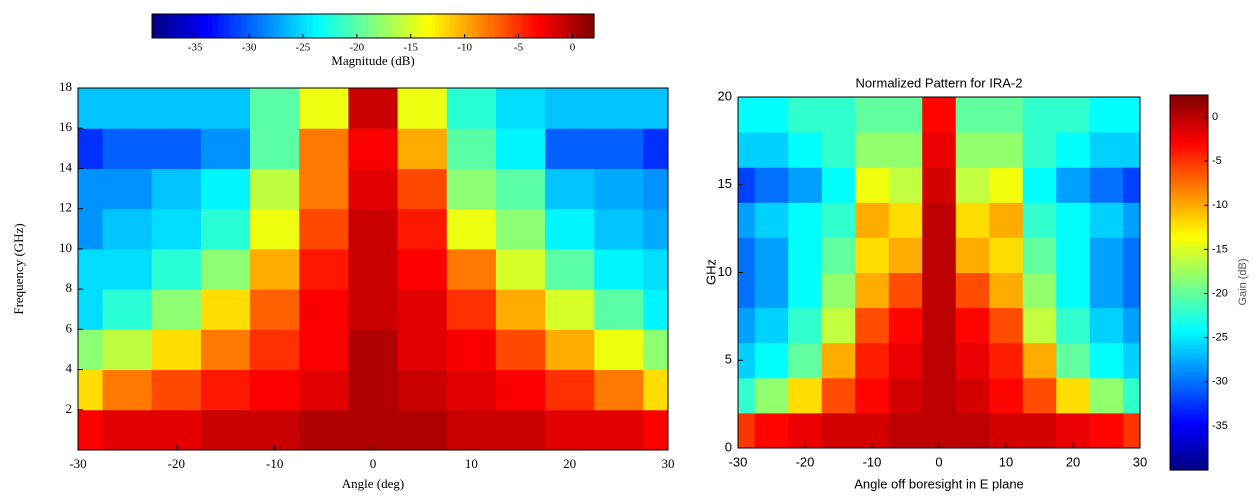  What do you see at coordinates (303, 48) in the screenshot?
I see `colorbar-tick-label: -25` at bounding box center [303, 48].